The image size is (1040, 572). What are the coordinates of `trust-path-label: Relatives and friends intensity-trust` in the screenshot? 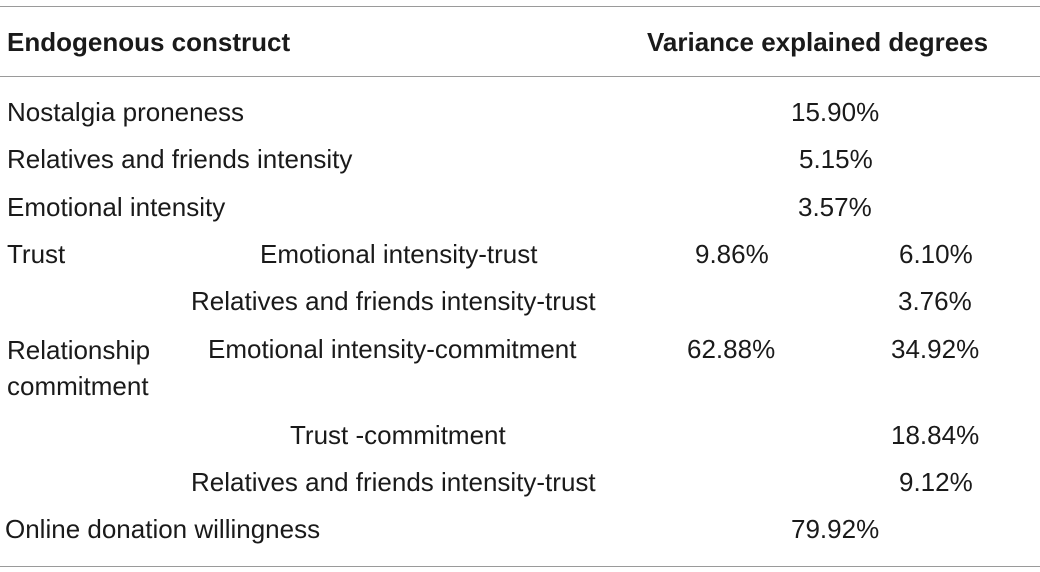 It's located at (393, 301).